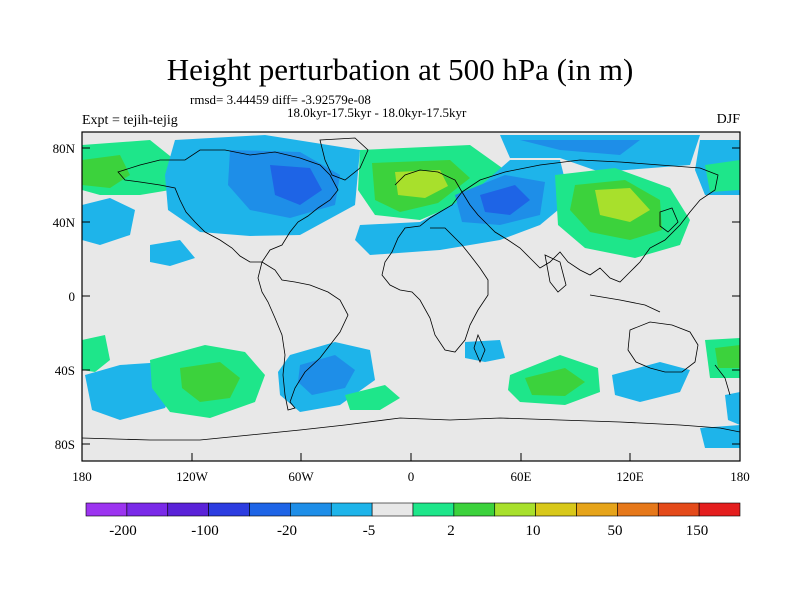 This screenshot has height=600, width=800. What do you see at coordinates (533, 531) in the screenshot?
I see `colorbar-label: 10` at bounding box center [533, 531].